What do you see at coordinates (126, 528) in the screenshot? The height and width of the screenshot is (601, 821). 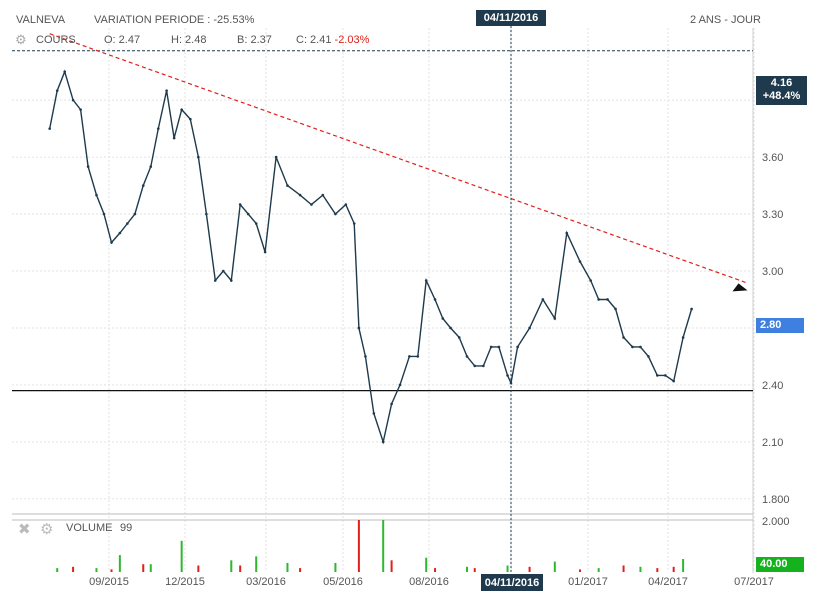 I see `volume-value: 99` at bounding box center [126, 528].